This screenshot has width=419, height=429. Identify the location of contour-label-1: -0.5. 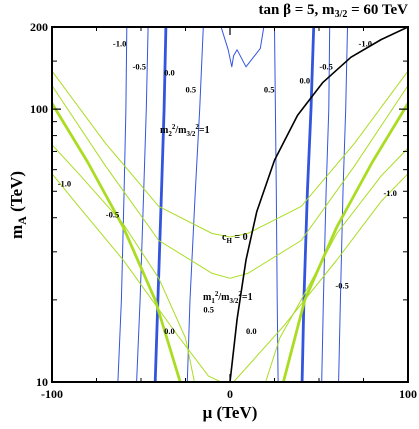
(138, 66).